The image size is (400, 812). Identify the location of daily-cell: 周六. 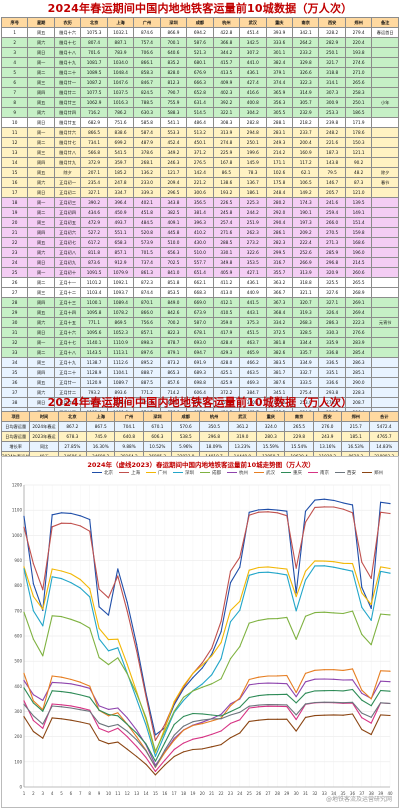
(41, 182).